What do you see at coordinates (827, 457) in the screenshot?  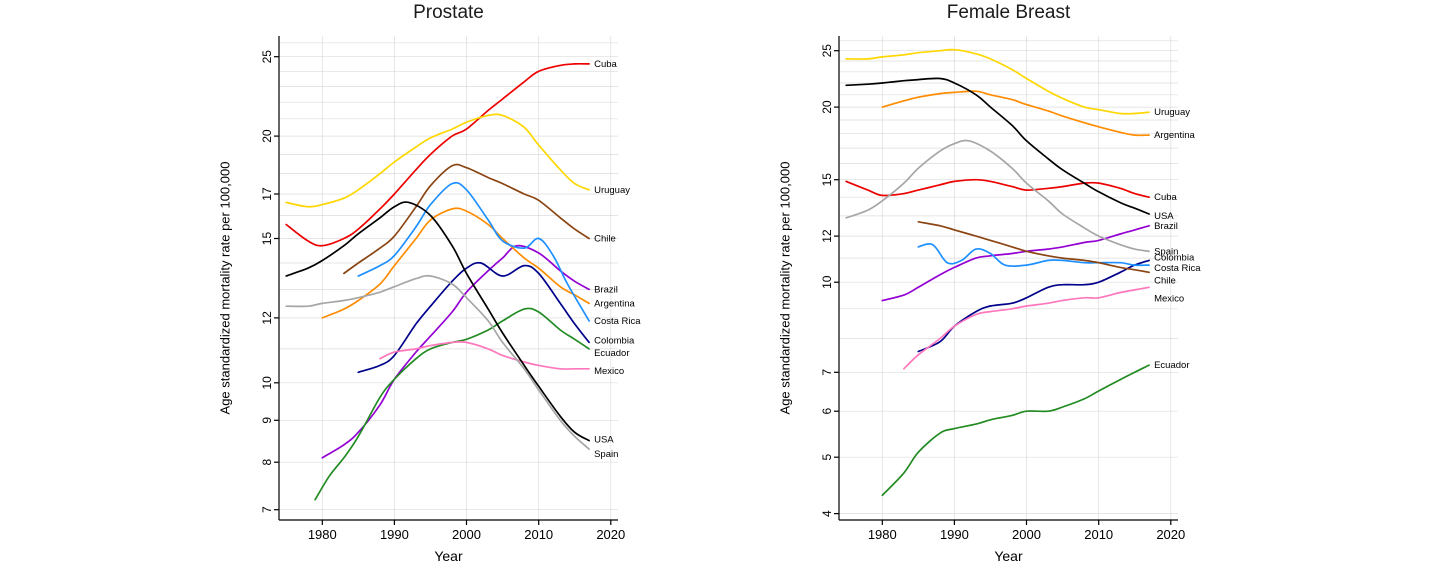 I see `y-tick-label: 5` at bounding box center [827, 457].